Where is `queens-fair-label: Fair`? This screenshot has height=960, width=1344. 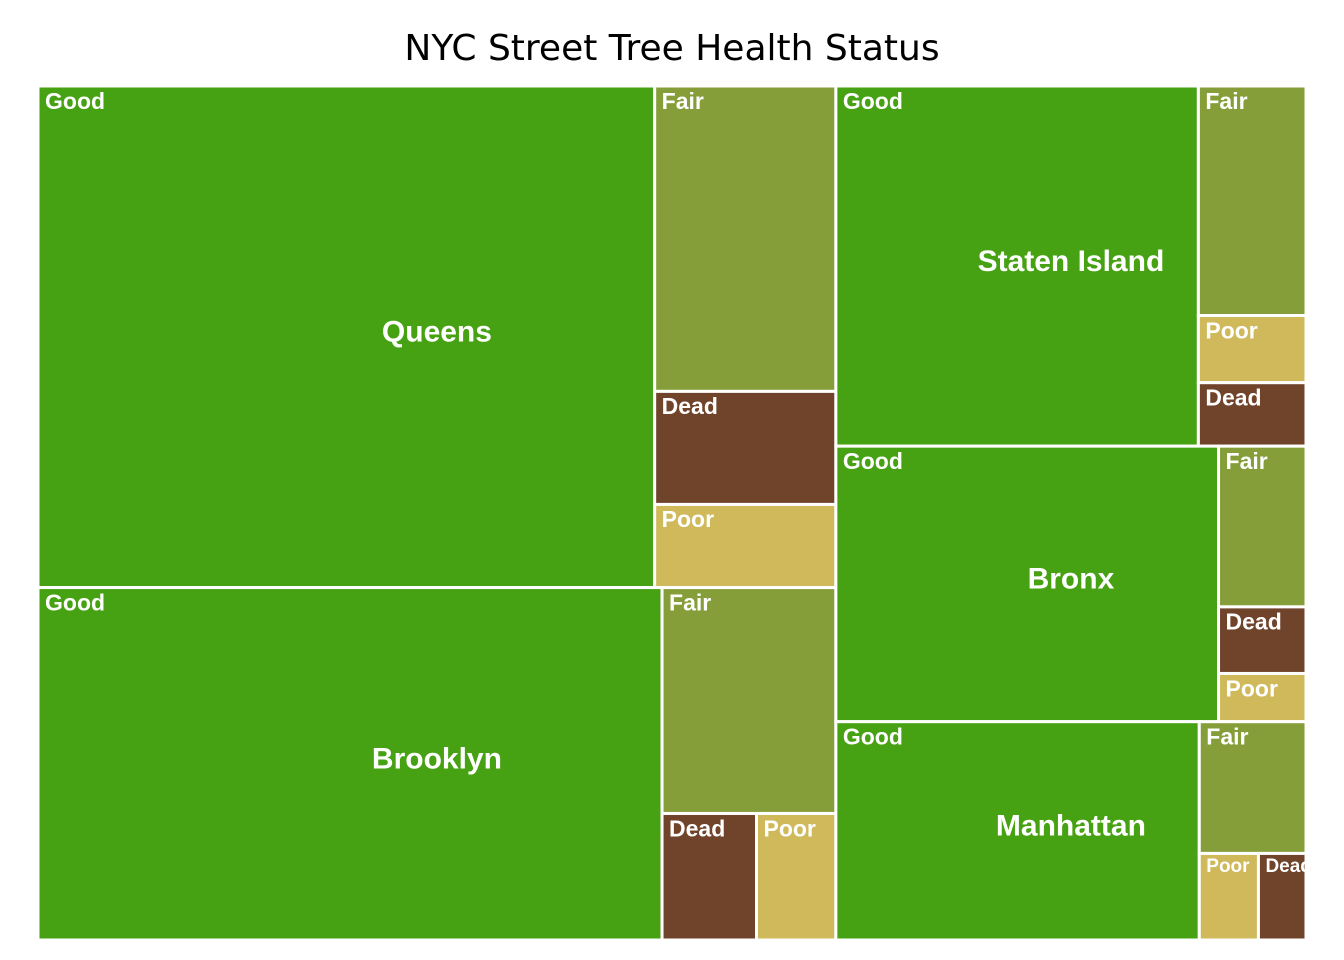 queens-fair-label: Fair is located at coordinates (683, 101).